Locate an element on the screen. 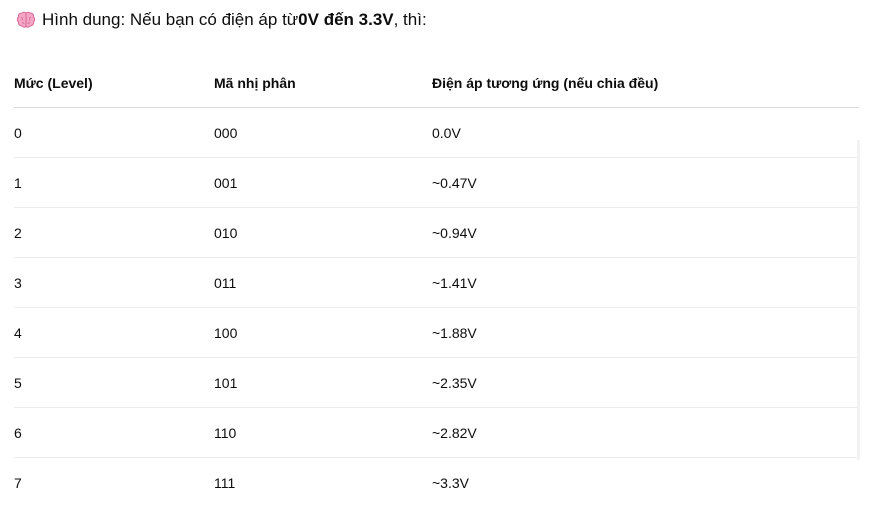 This screenshot has width=873, height=530. cell-level: 2 is located at coordinates (114, 232).